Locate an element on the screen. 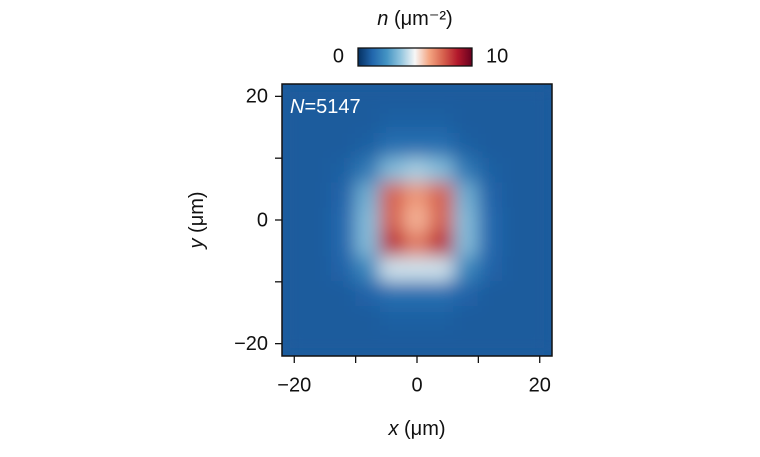 This screenshot has width=760, height=457. x-label-unit: (μm) is located at coordinates (425, 429).